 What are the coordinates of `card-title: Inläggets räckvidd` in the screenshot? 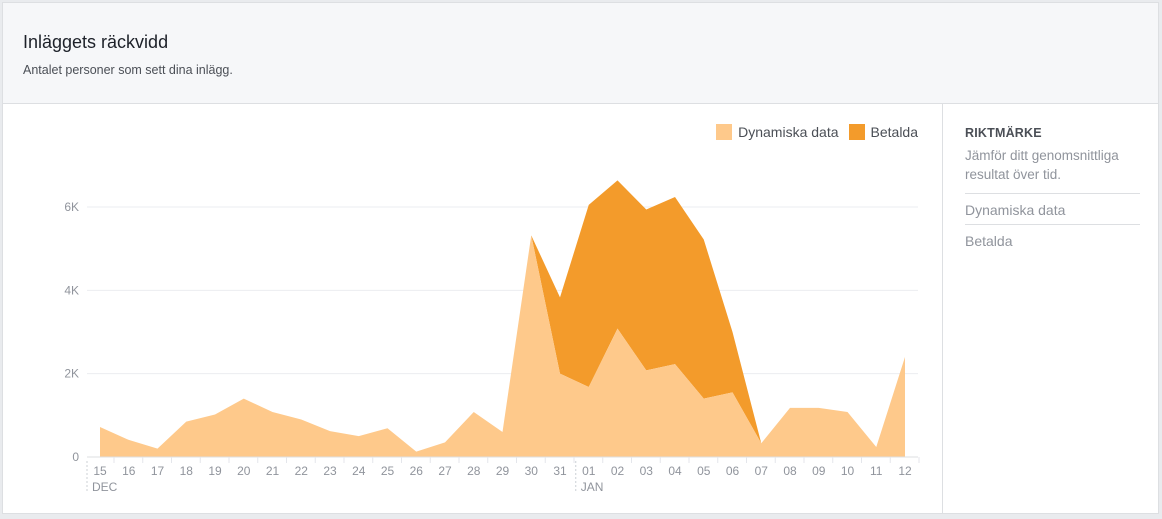 It's located at (96, 42).